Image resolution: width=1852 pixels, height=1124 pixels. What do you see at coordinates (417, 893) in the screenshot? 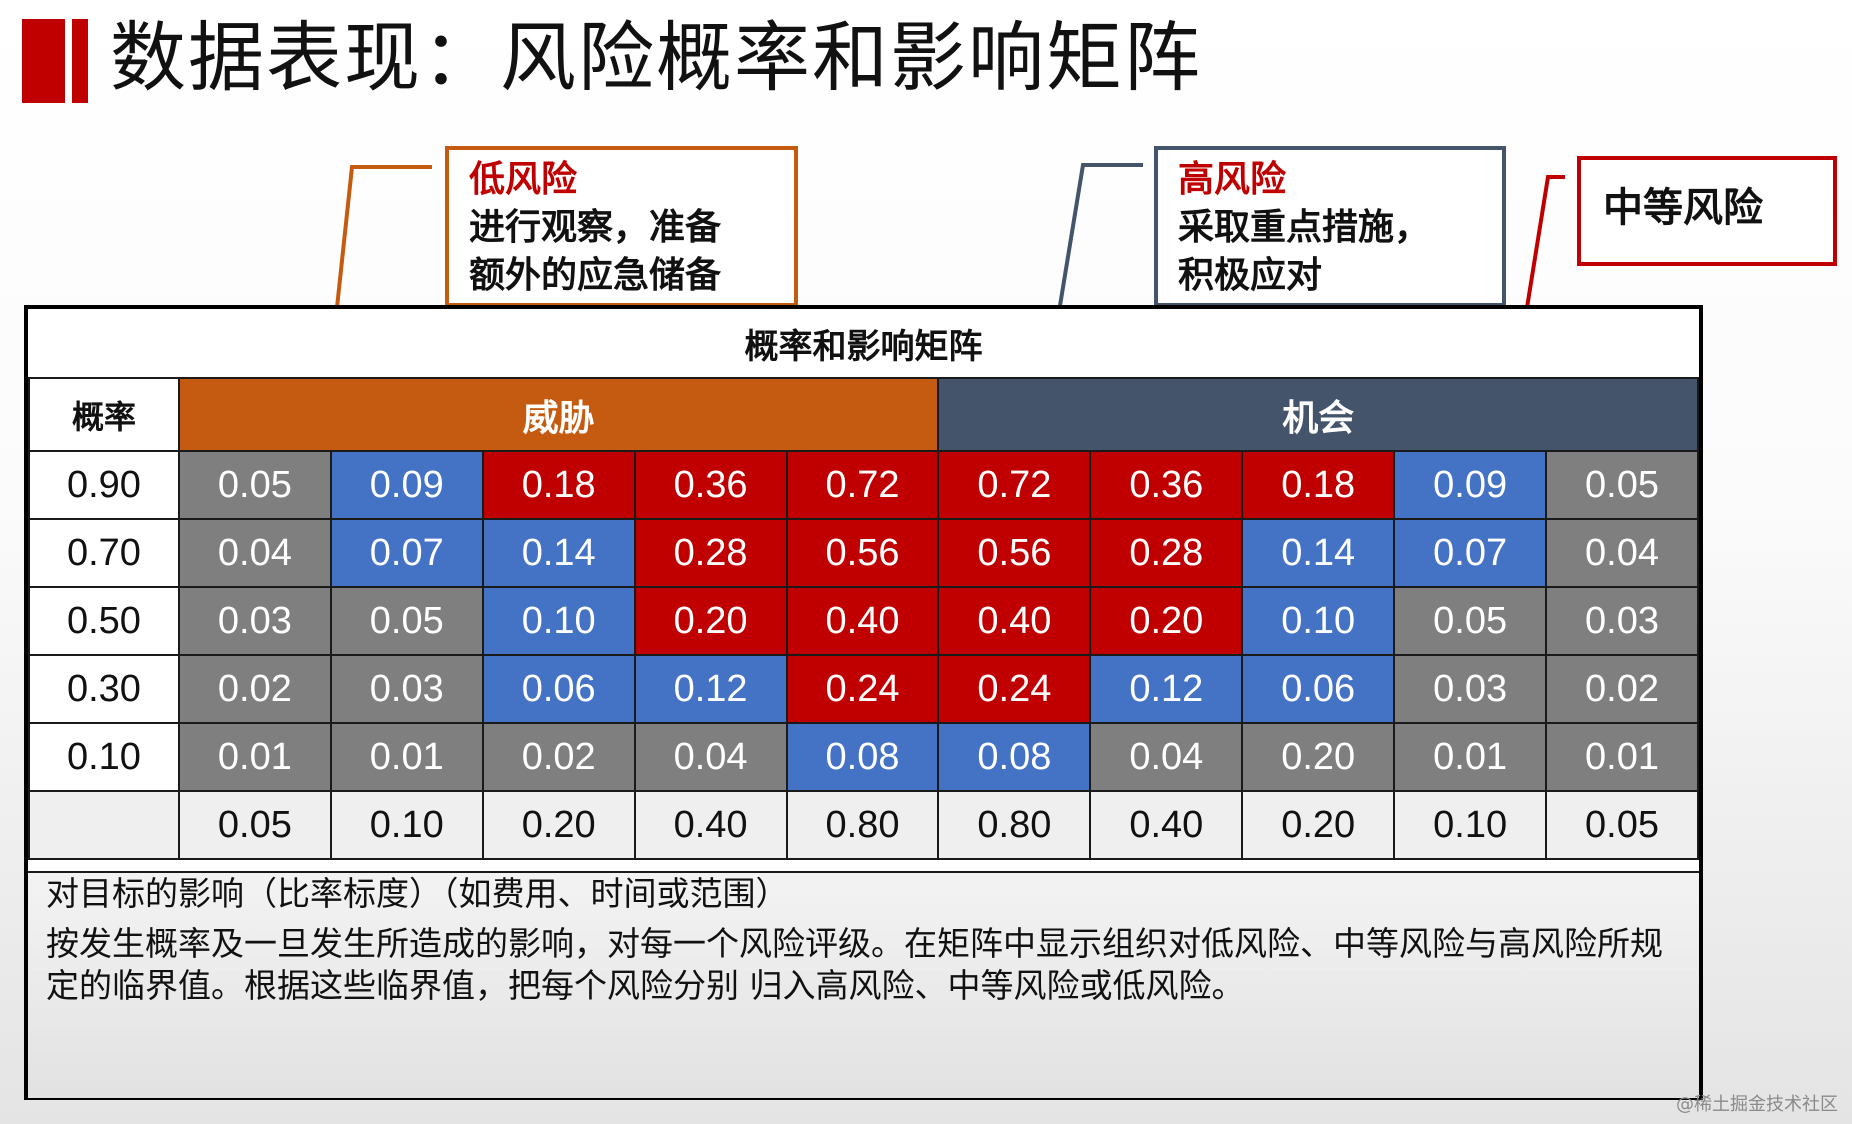
I see `impact-axis-caption: 对目标的影响（比率标度）（如费用、时间或范围）` at bounding box center [417, 893].